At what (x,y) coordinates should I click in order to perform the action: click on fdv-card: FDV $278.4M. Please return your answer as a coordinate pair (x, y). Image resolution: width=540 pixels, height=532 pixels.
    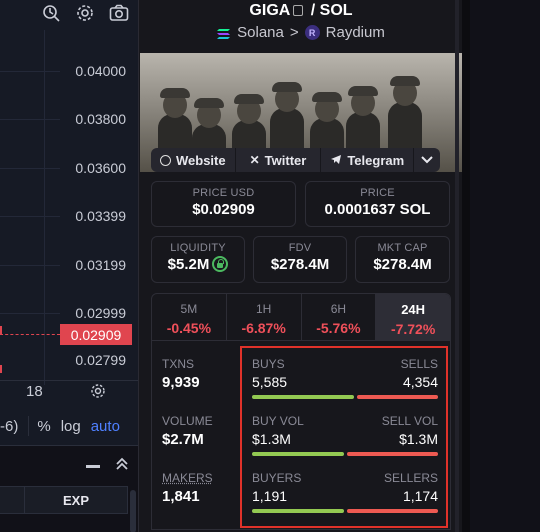
    Looking at the image, I should click on (300, 259).